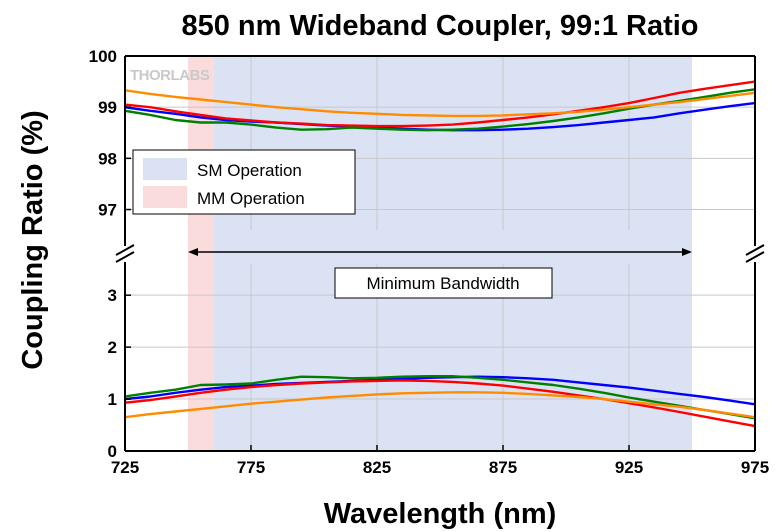 The height and width of the screenshot is (532, 780). I want to click on lower-series-1-line, so click(440, 403).